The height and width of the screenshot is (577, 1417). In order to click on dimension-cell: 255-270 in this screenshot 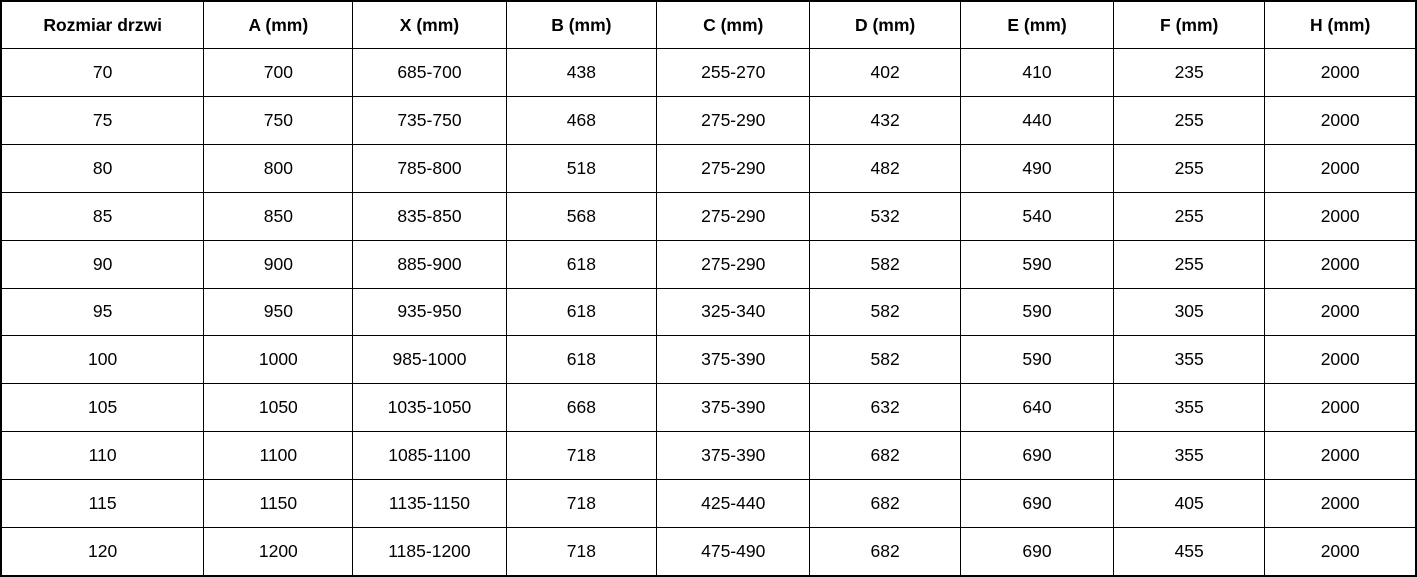, I will do `click(733, 72)`.